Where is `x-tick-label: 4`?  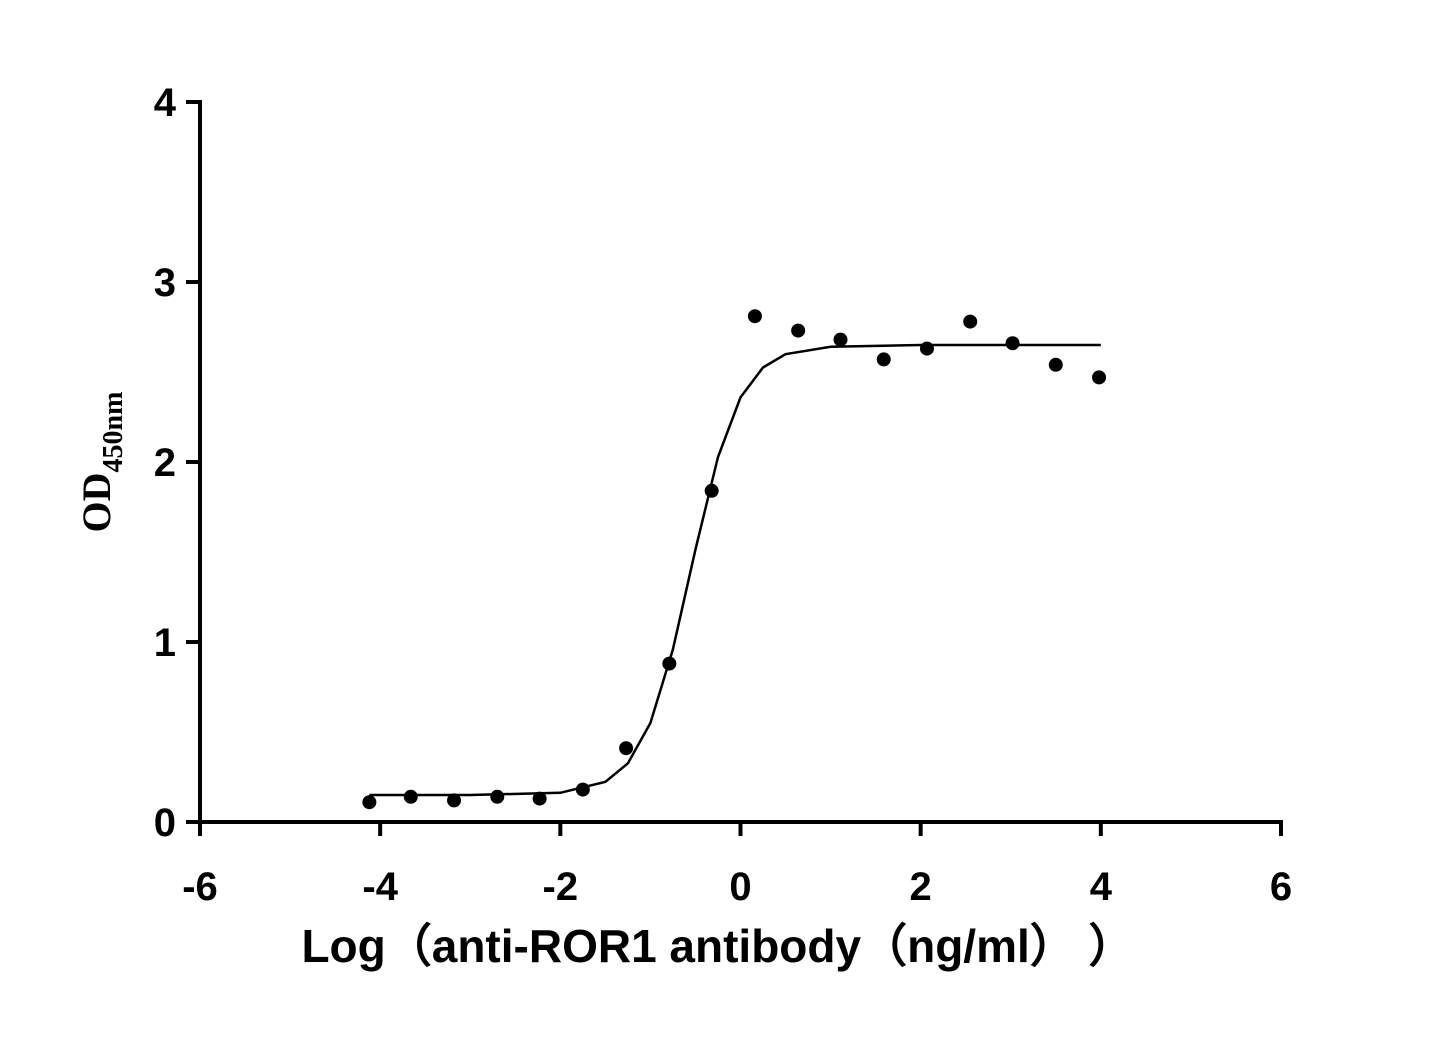 x-tick-label: 4 is located at coordinates (1101, 887).